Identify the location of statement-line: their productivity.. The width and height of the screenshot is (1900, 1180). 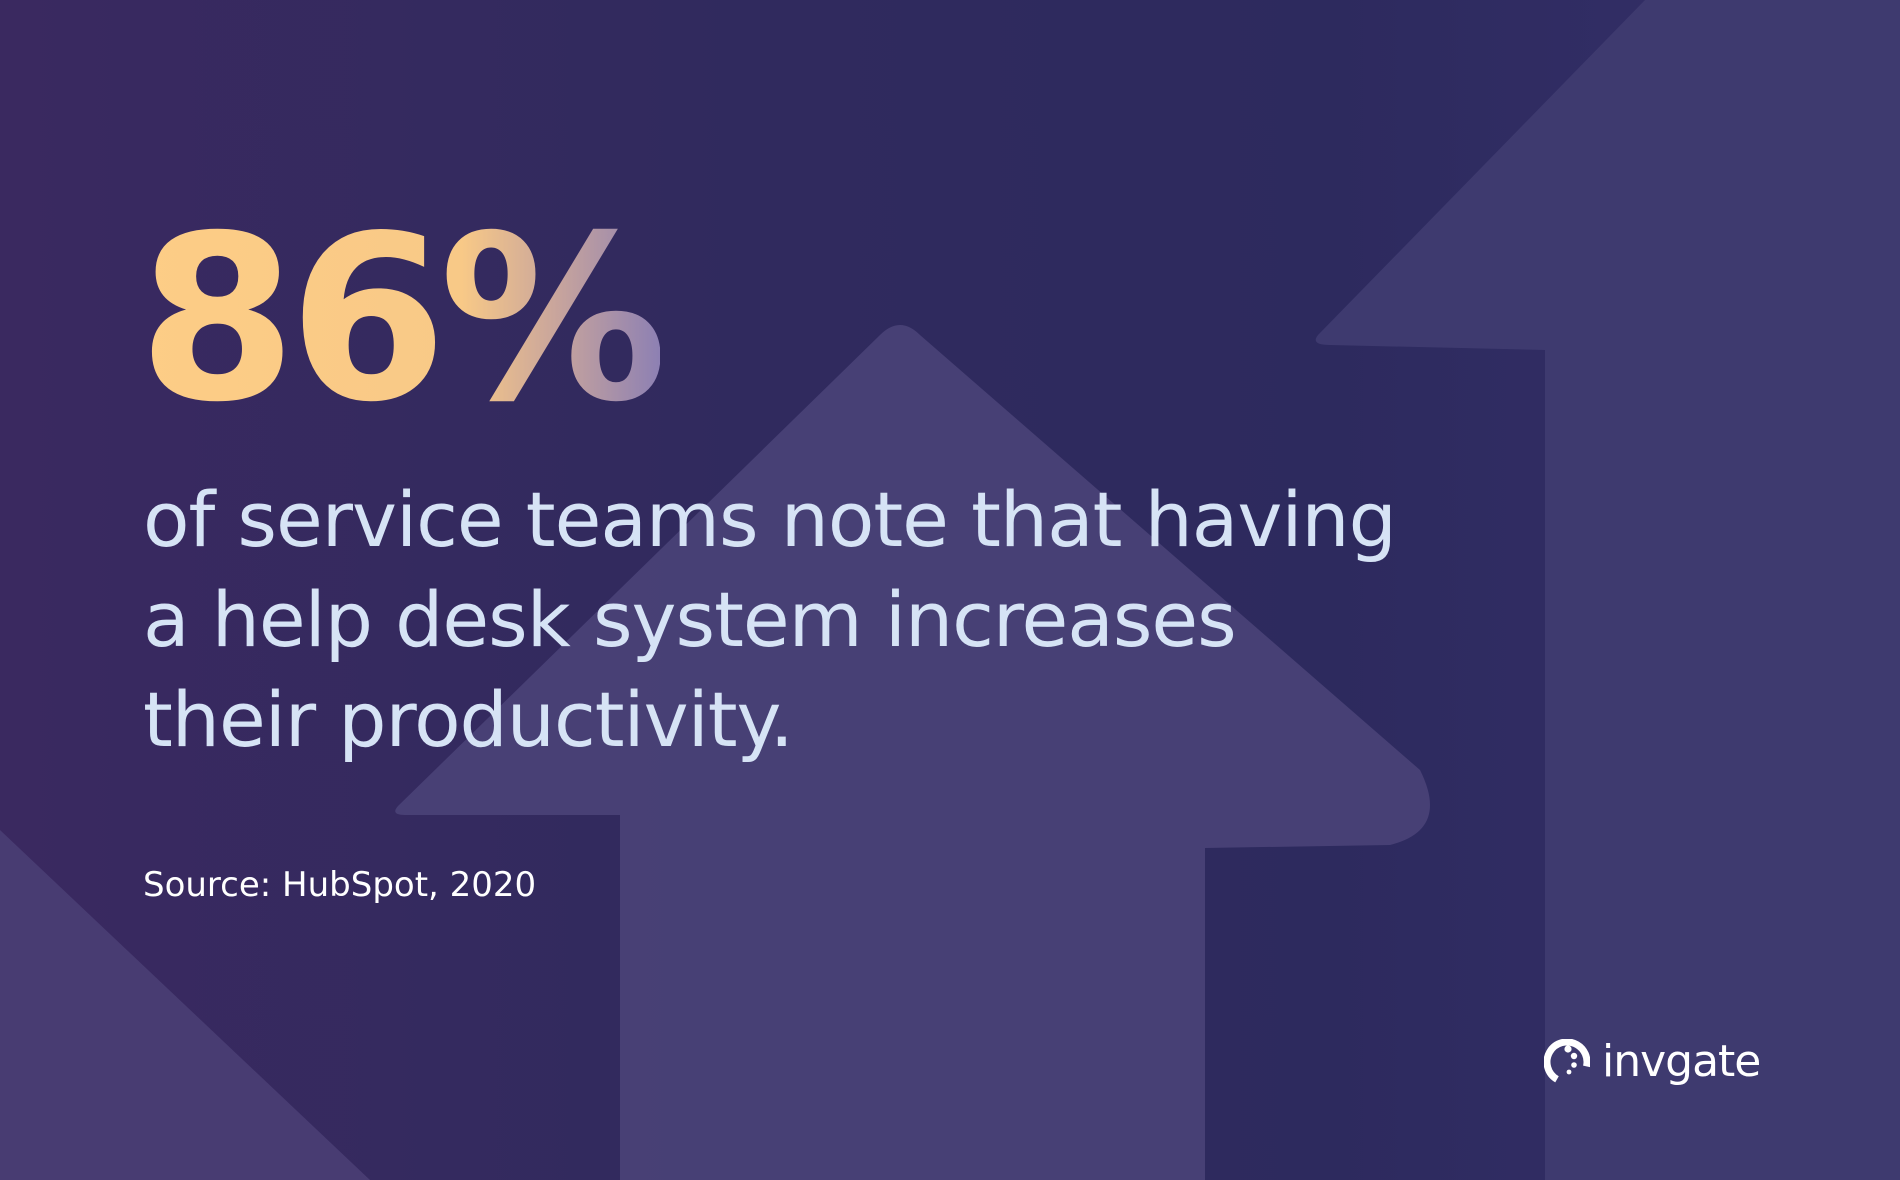
(468, 719).